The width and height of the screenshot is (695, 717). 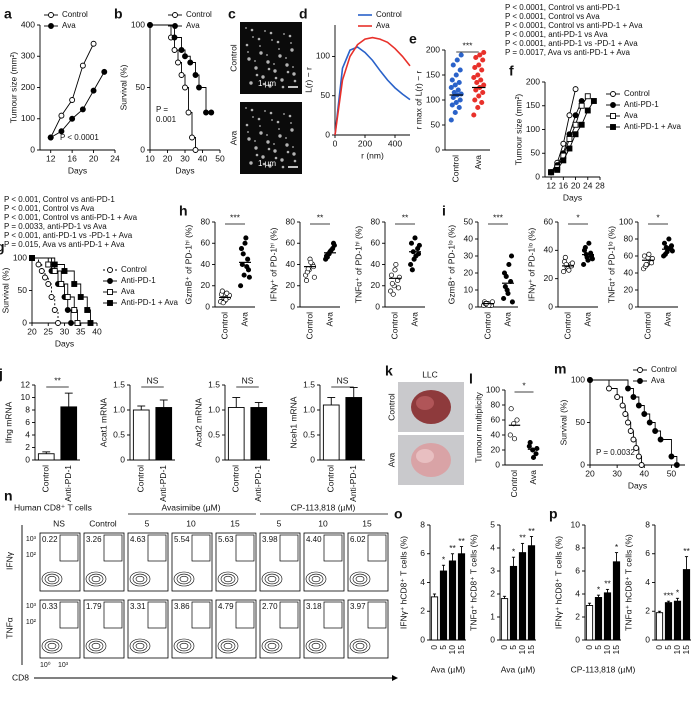 I want to click on panel-label: p, so click(x=553, y=514).